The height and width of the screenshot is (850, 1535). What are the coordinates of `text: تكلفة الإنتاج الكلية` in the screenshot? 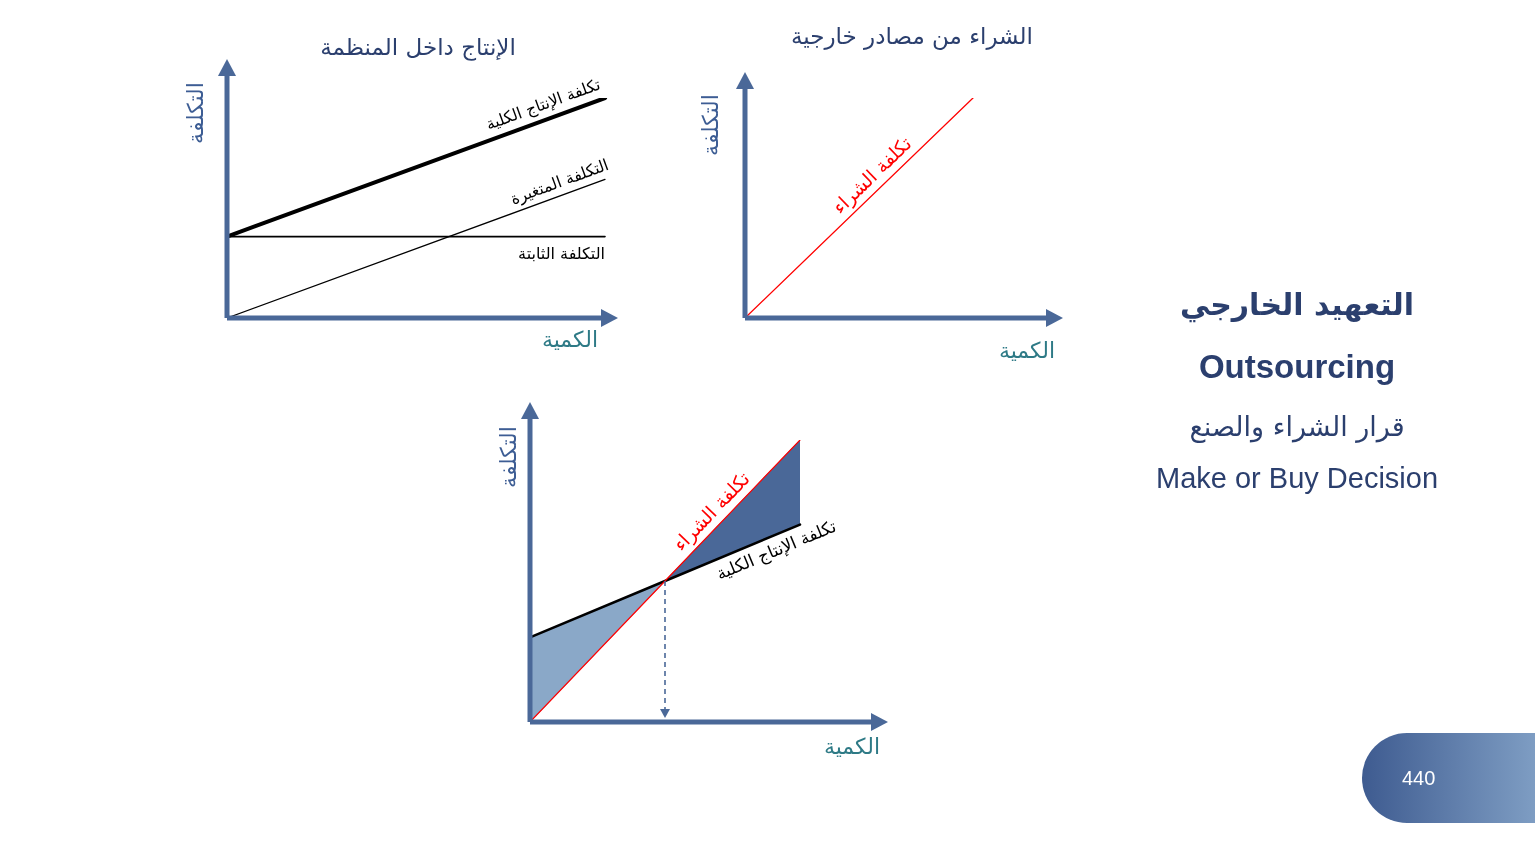 It's located at (543, 104).